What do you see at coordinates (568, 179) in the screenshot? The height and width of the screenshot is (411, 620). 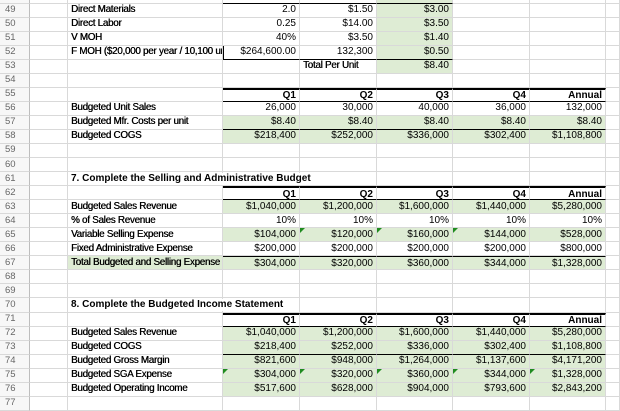 I see `cell-H61` at bounding box center [568, 179].